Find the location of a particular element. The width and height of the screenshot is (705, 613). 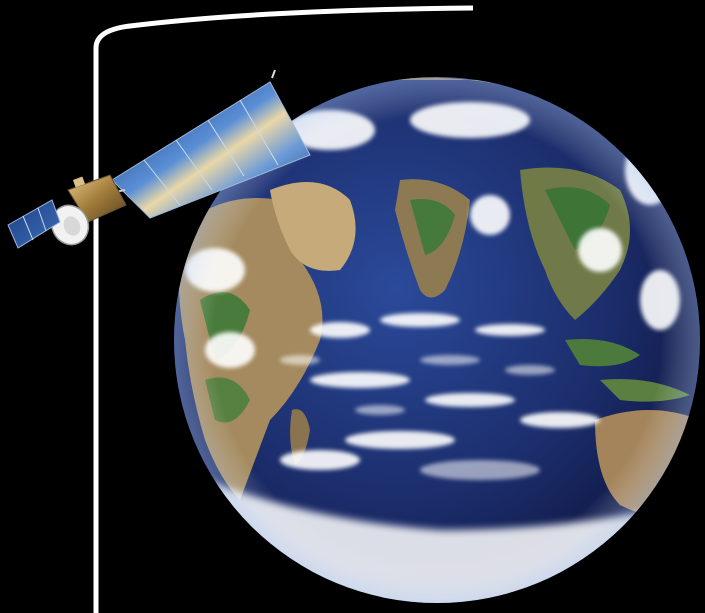

solar-array-small is located at coordinates (34, 224).